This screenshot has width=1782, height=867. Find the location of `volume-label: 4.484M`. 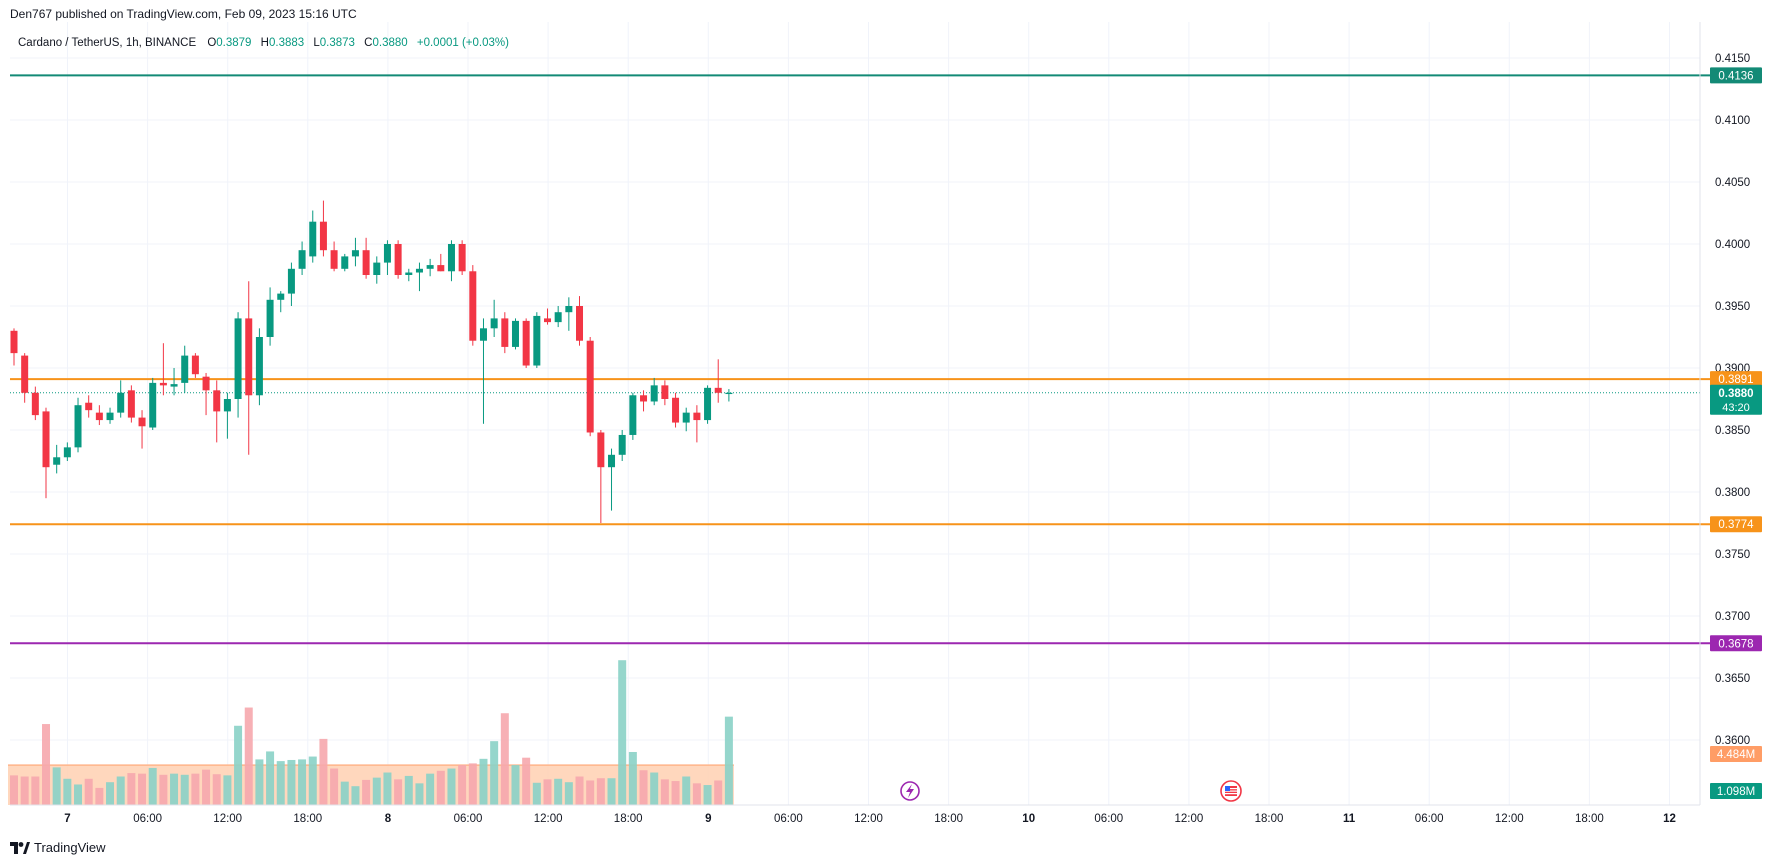

volume-label: 4.484M is located at coordinates (1736, 755).